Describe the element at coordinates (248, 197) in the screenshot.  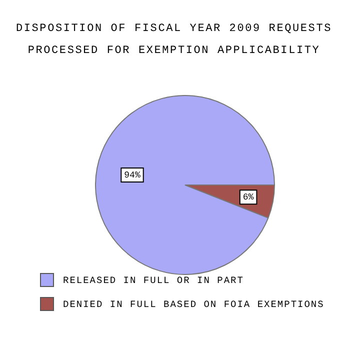
I see `data-label: 6%` at that location.